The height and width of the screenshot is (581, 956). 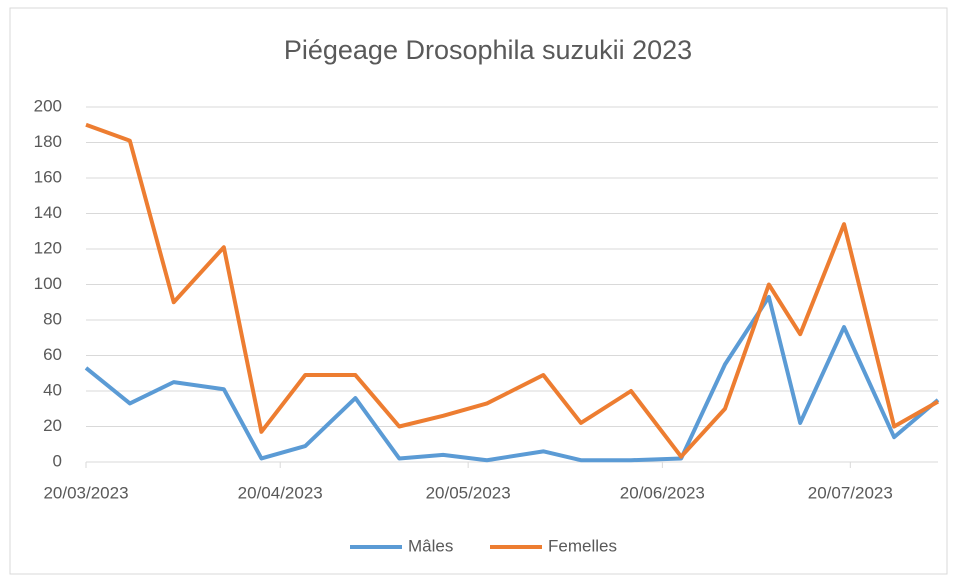 I want to click on x-tick-label: 20/04/2023, so click(x=280, y=492).